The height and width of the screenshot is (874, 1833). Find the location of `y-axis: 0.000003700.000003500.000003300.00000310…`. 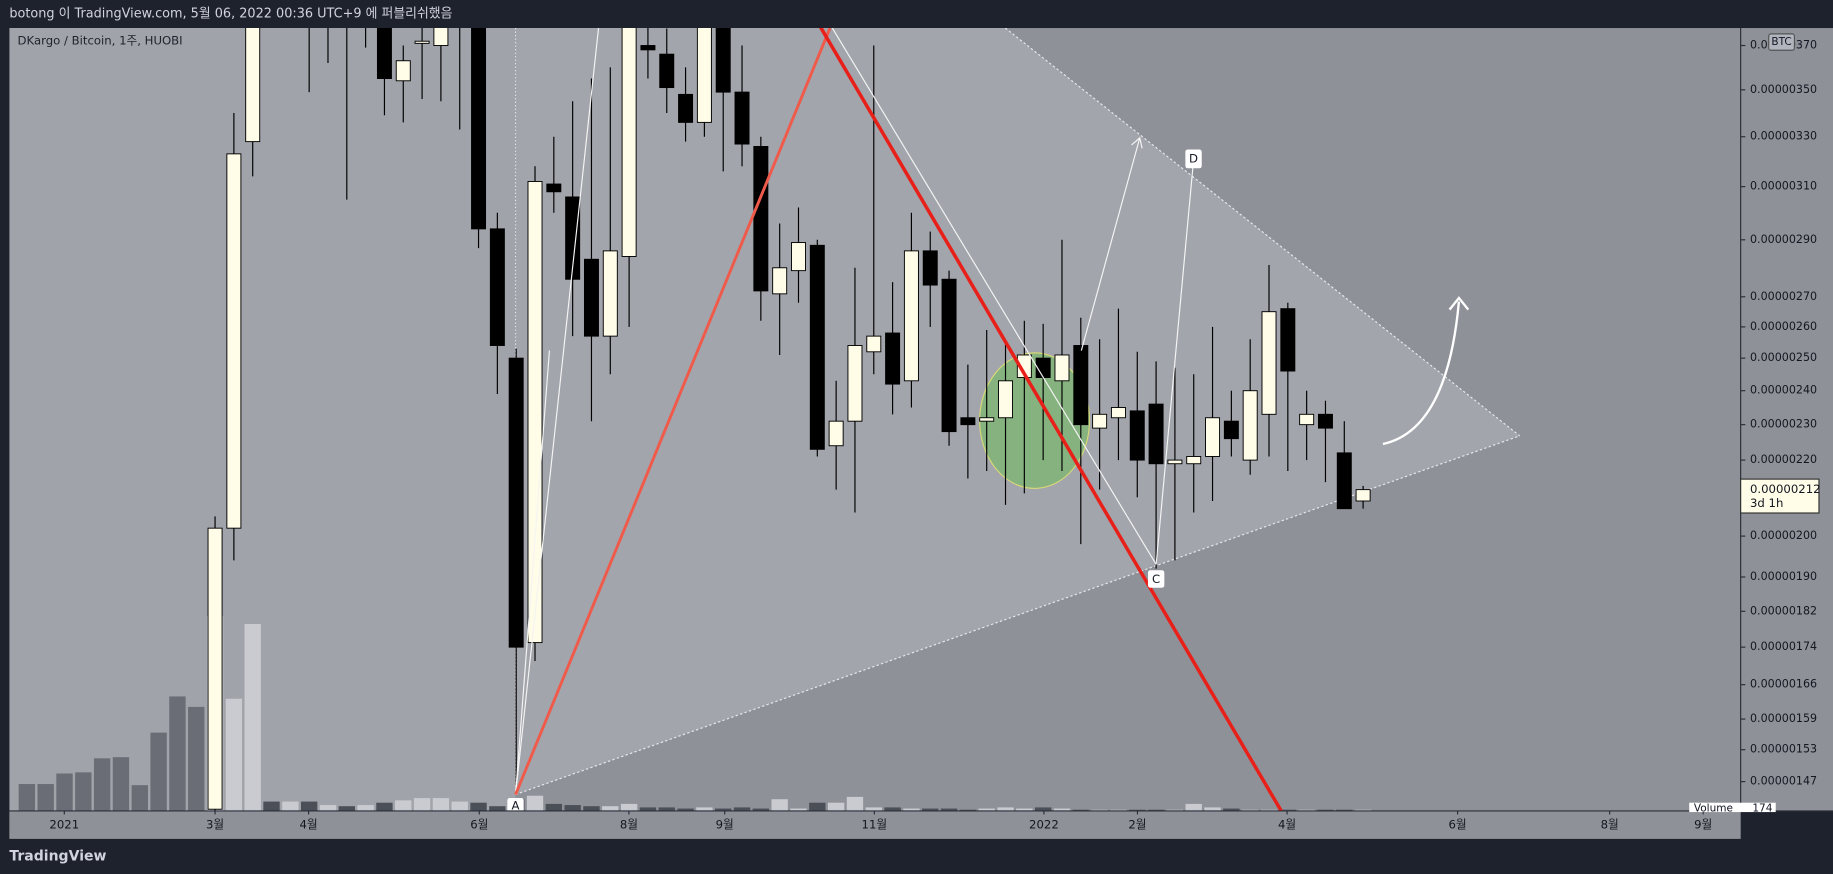

y-axis: 0.000003700.000003500.000003300.00000310… is located at coordinates (1780, 413).